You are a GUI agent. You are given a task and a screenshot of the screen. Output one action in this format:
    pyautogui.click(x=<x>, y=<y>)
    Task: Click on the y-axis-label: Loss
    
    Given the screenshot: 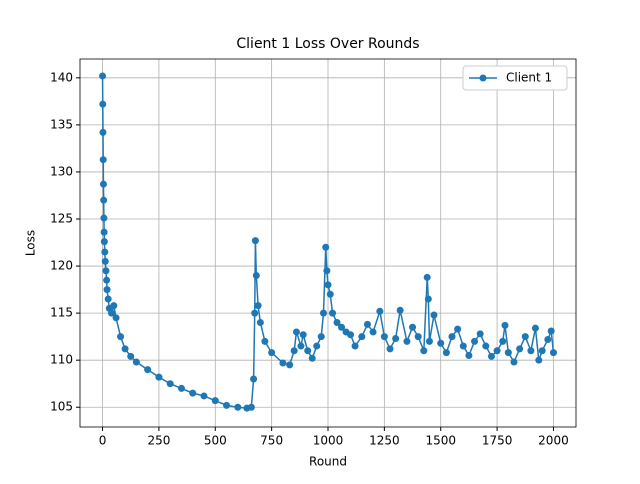 What is the action you would take?
    pyautogui.click(x=31, y=243)
    